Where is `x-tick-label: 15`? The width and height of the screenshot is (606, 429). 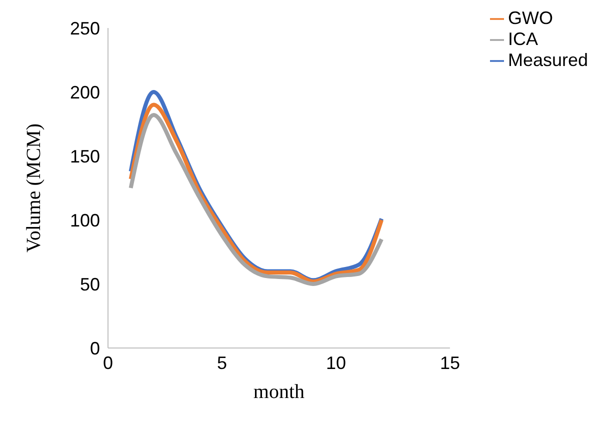
x-tick-label: 15 is located at coordinates (450, 362).